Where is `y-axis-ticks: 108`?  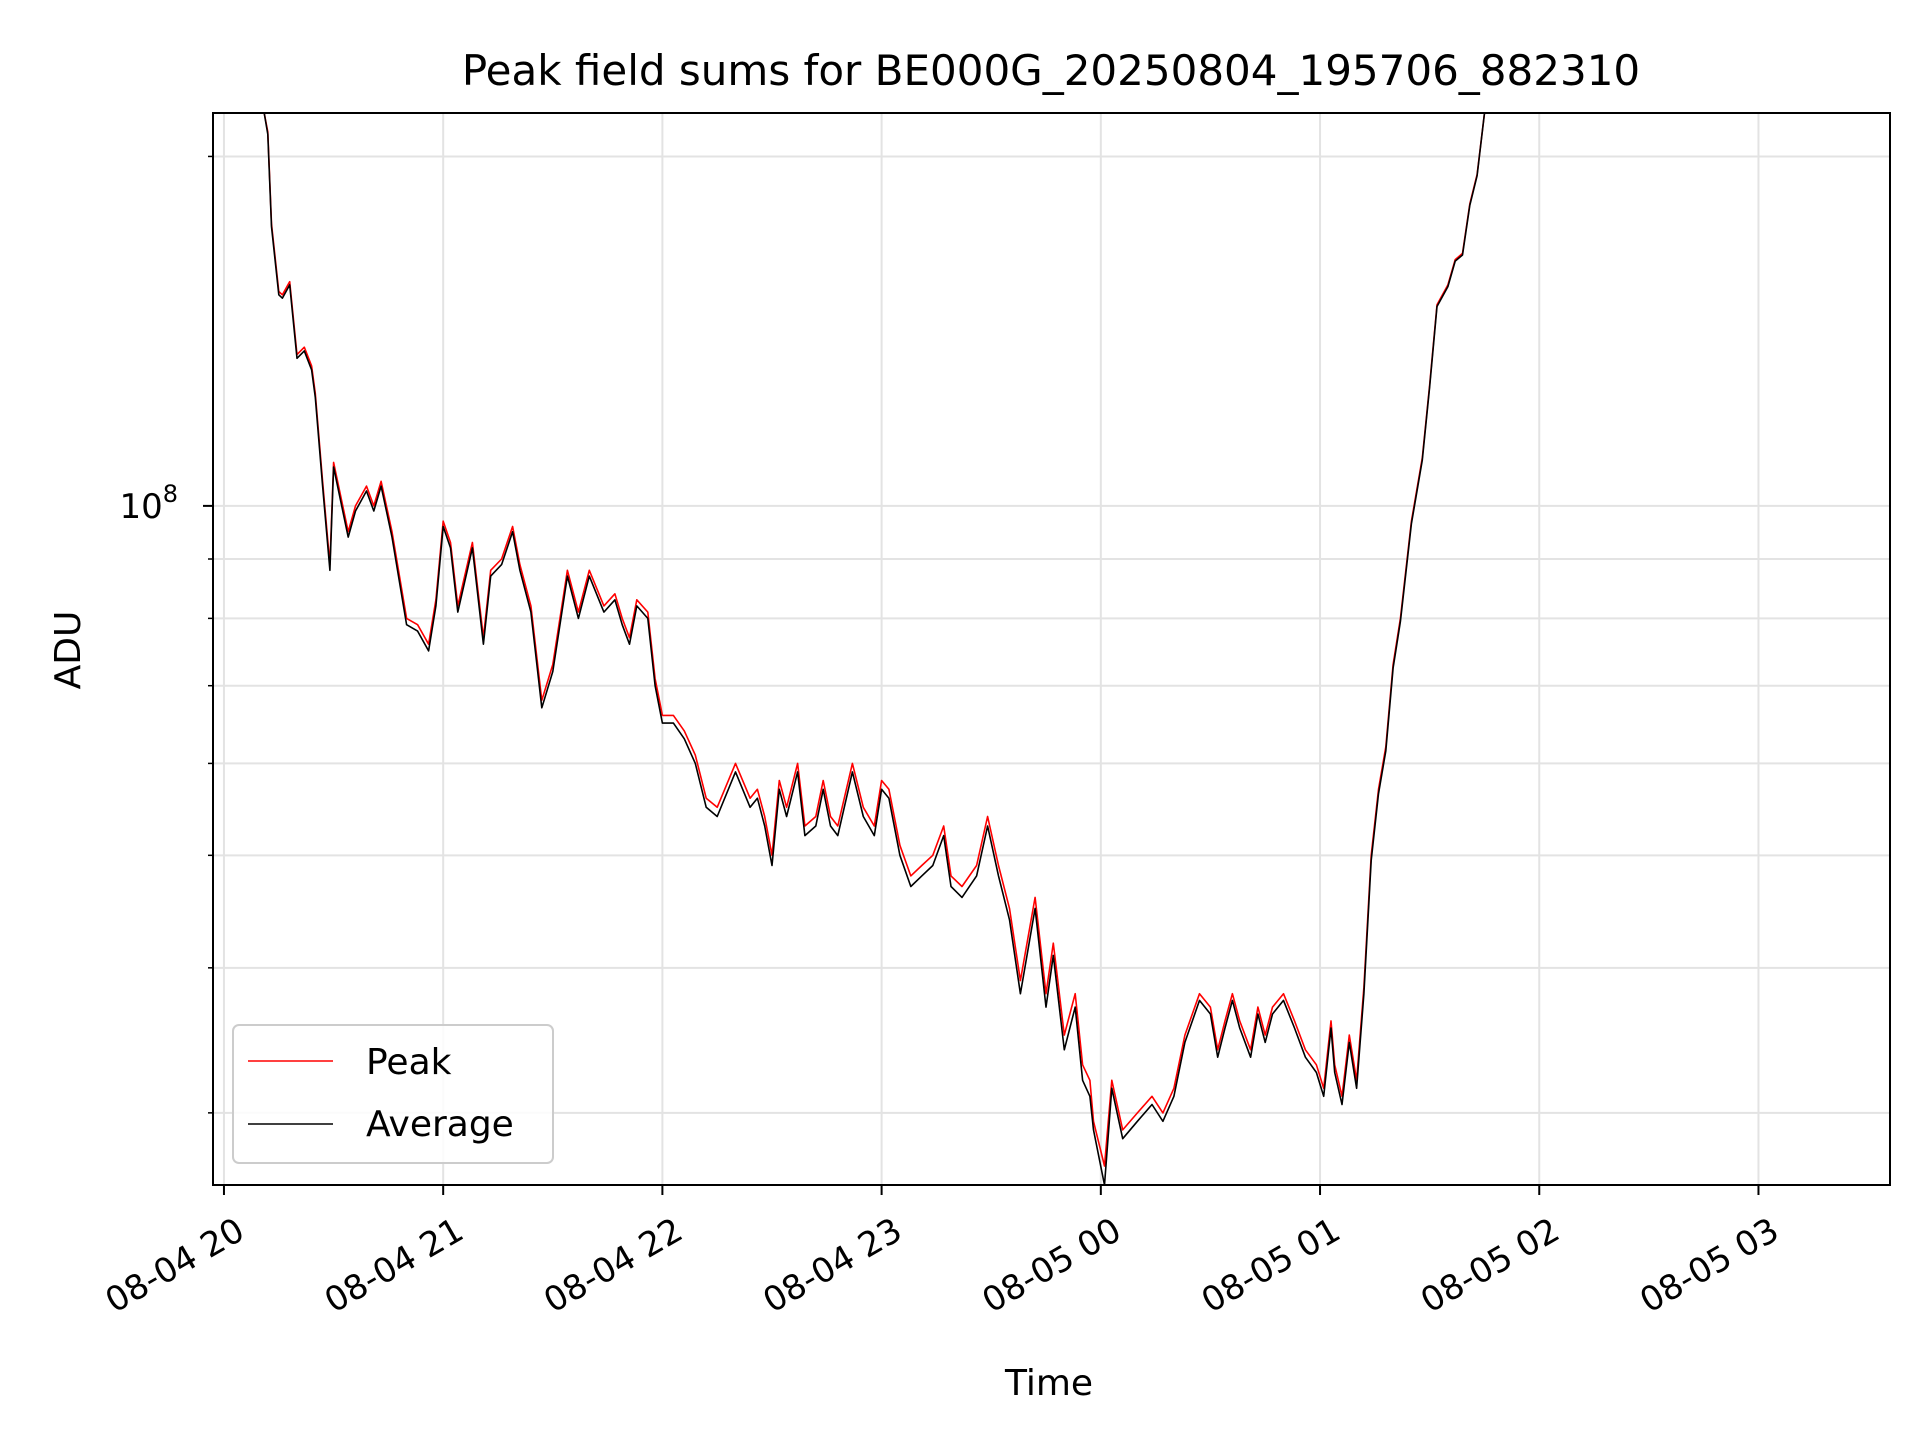 y-axis-ticks: 108 is located at coordinates (166, 634).